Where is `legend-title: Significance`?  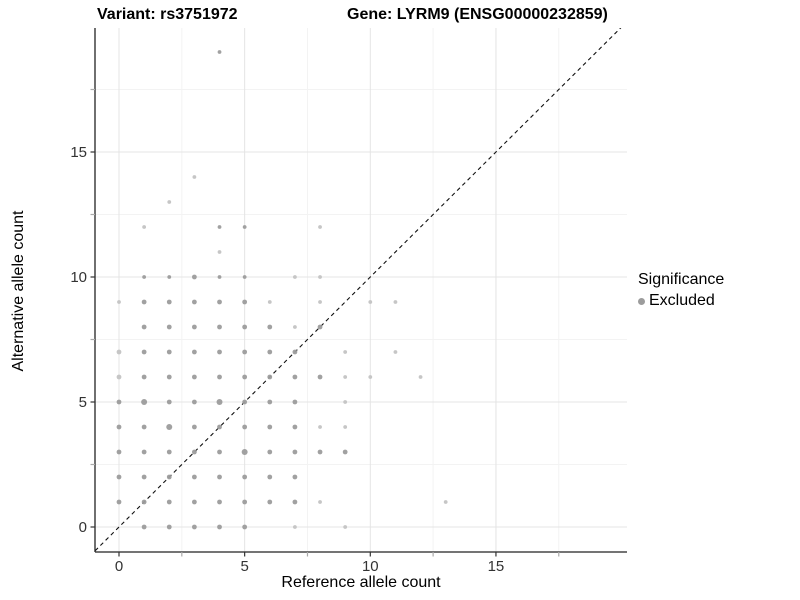
legend-title: Significance is located at coordinates (681, 279).